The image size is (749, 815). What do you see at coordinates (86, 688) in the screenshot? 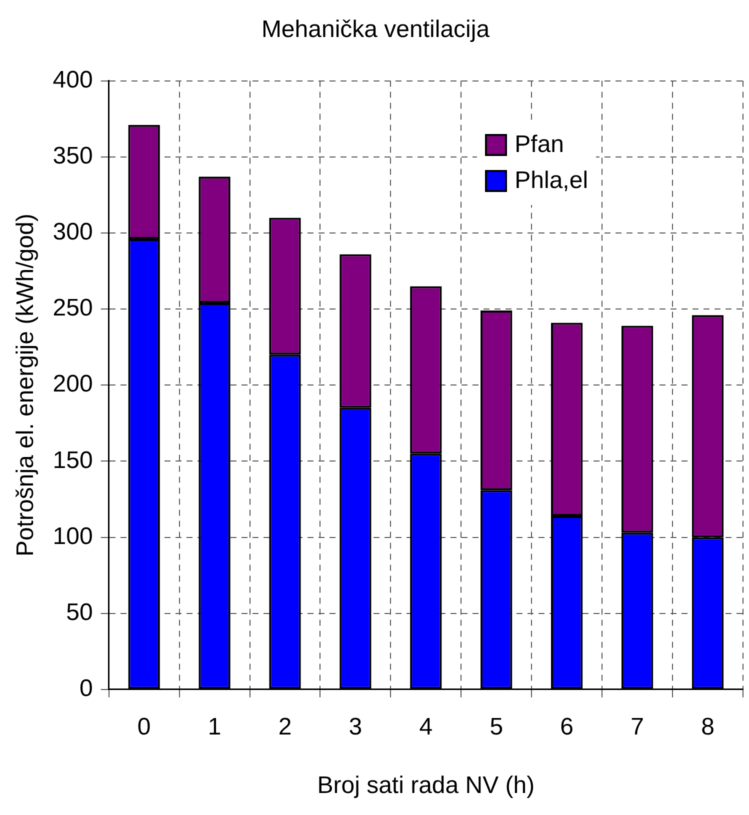
I see `y-tick-label: 0` at bounding box center [86, 688].